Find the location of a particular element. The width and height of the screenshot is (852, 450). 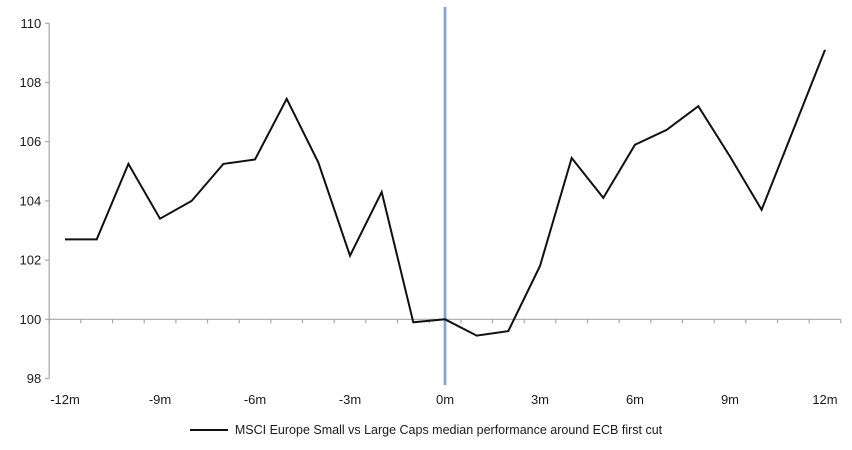

legend-line-swatch is located at coordinates (208, 430).